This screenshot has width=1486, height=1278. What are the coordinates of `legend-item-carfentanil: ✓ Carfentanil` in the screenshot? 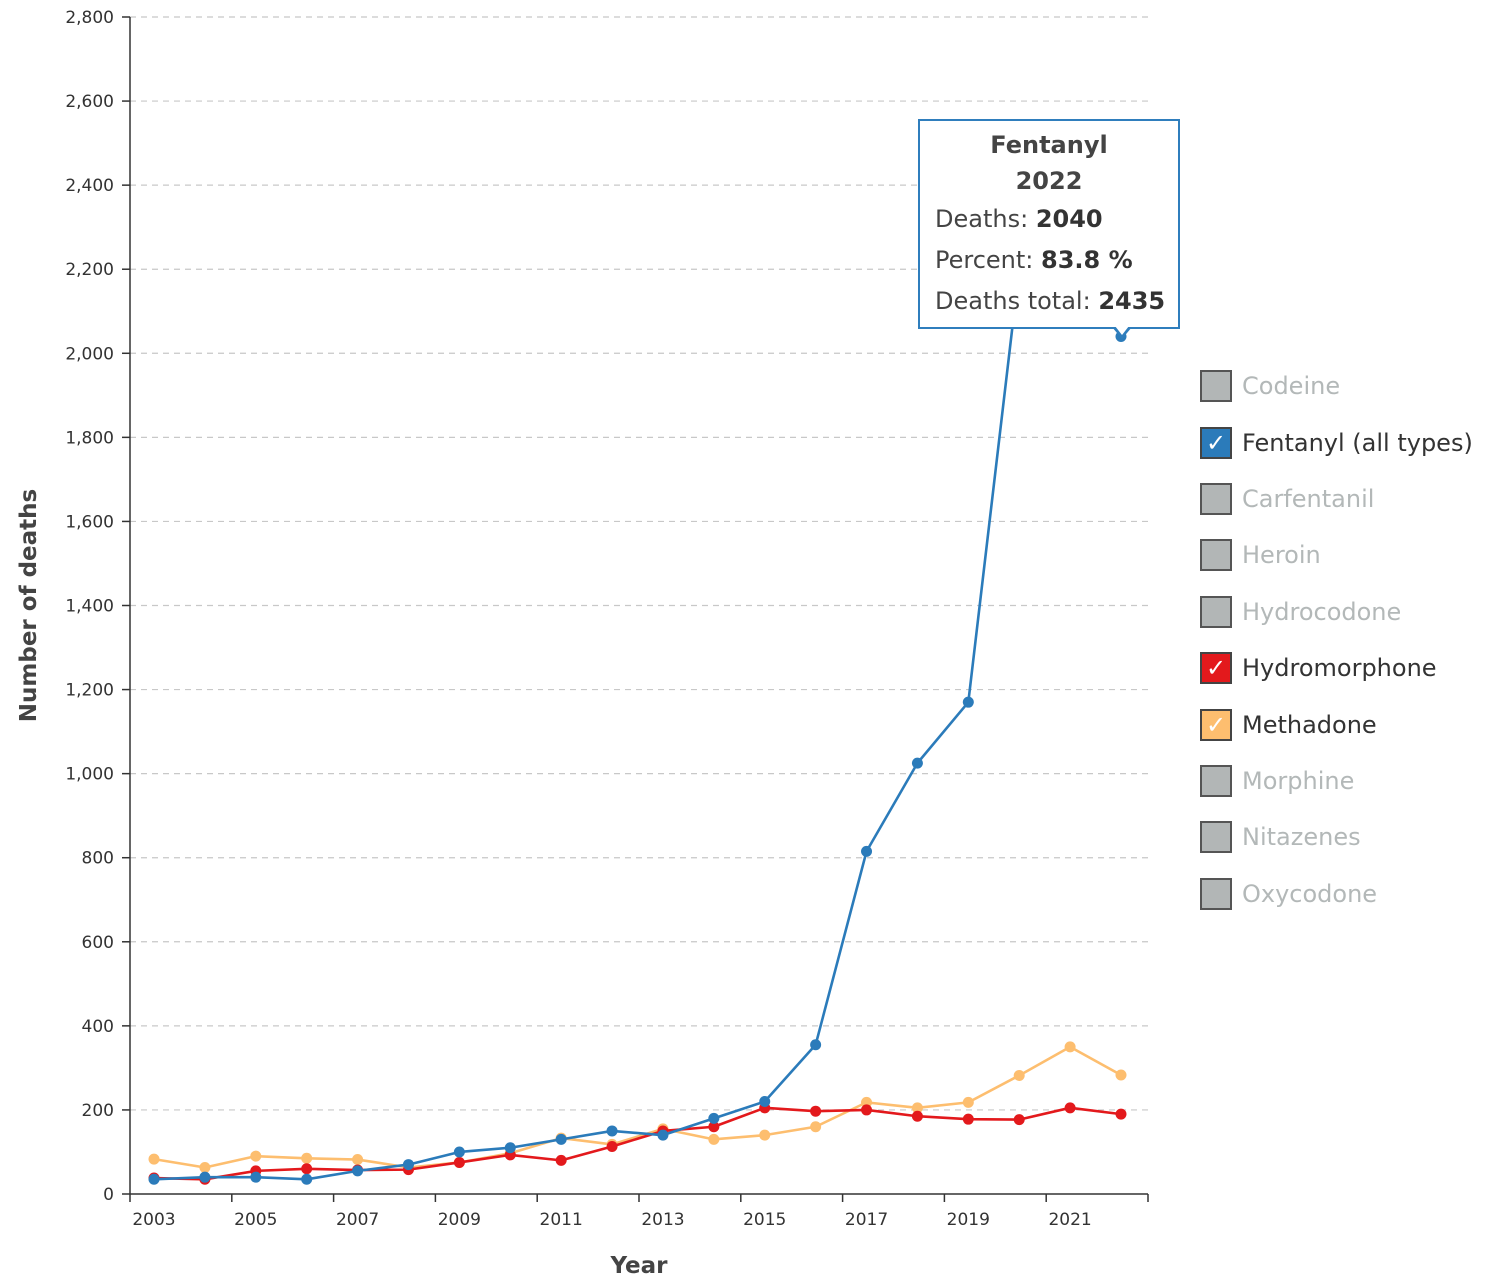 It's located at (1343, 499).